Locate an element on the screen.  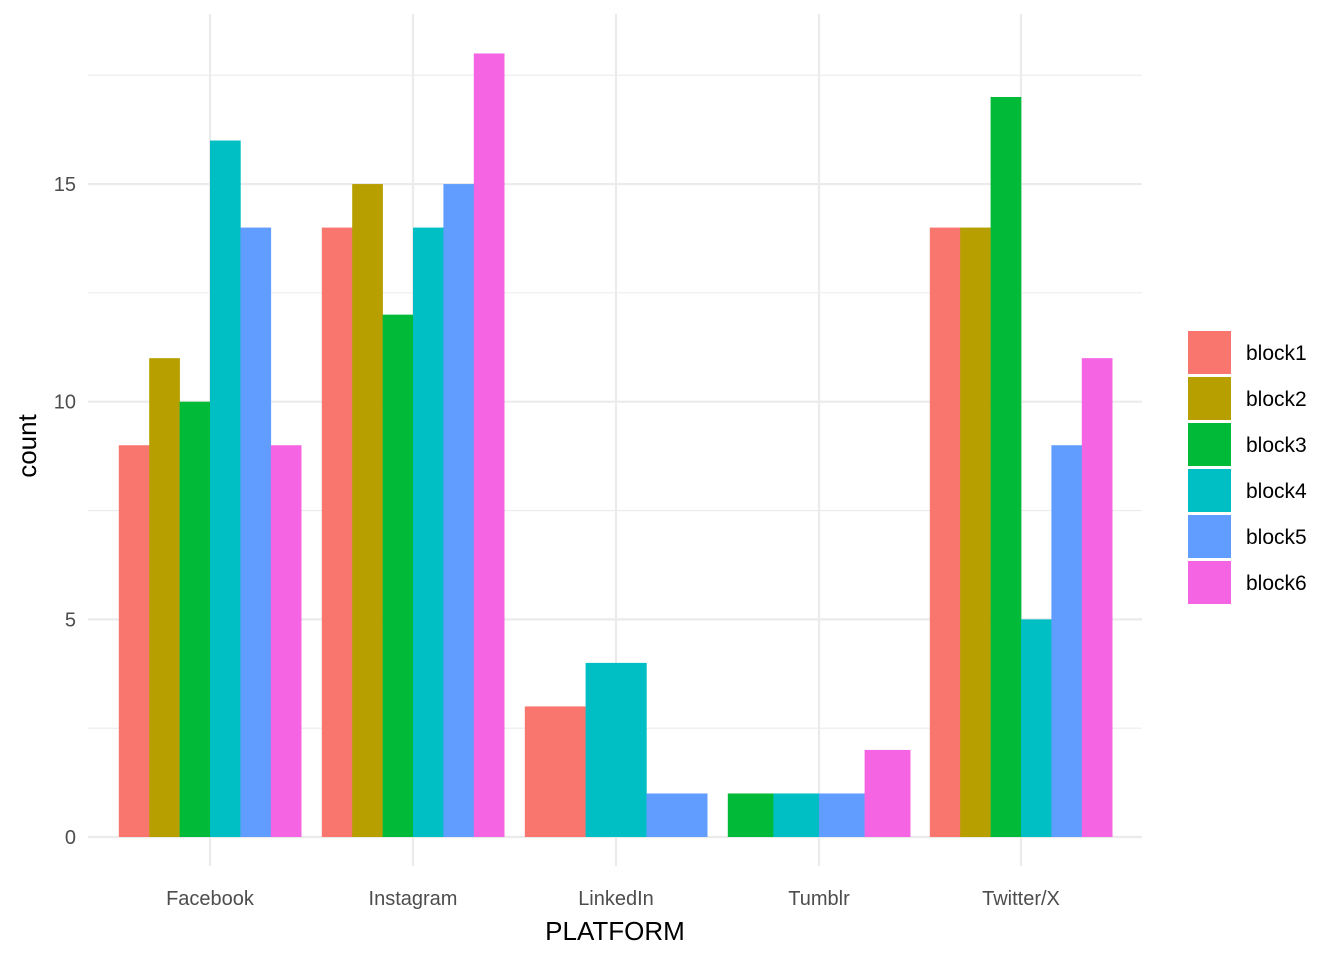
x-tick-label: LinkedIn is located at coordinates (616, 899).